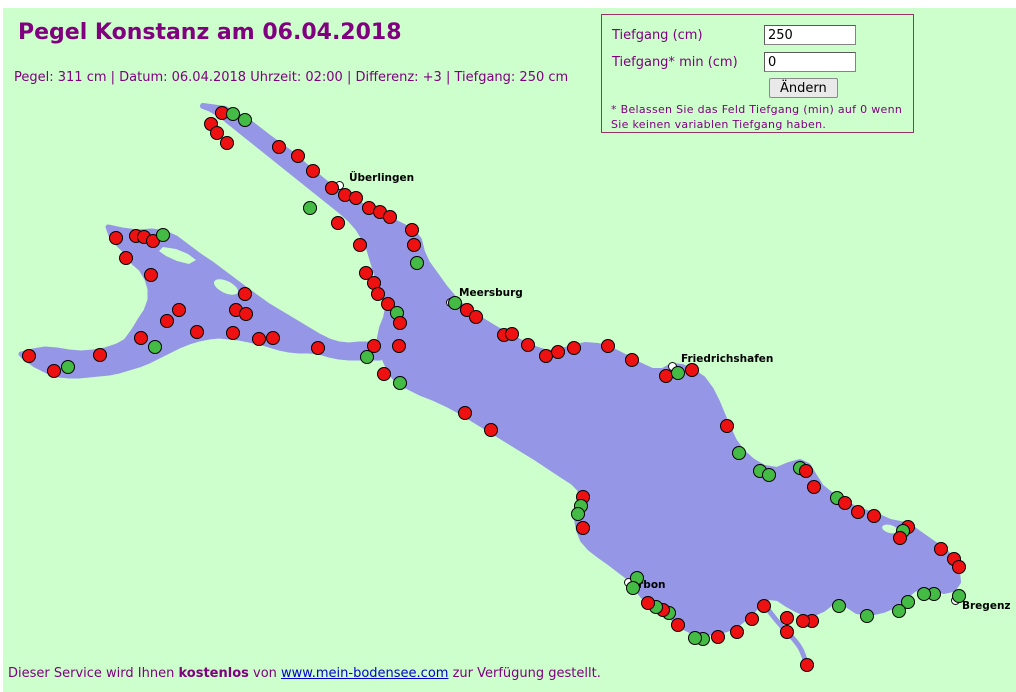 The image size is (1016, 692). What do you see at coordinates (657, 35) in the screenshot?
I see `draught-label: Tiefgang (cm)` at bounding box center [657, 35].